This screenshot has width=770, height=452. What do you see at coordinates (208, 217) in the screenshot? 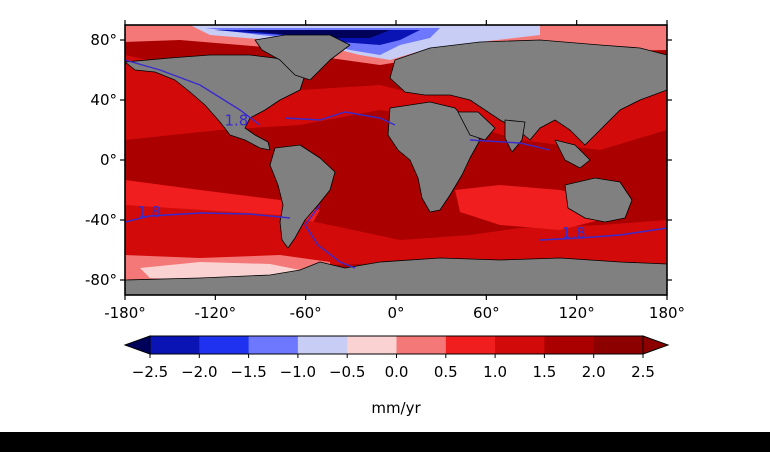
I see `contour-line-south-pacific` at bounding box center [208, 217].